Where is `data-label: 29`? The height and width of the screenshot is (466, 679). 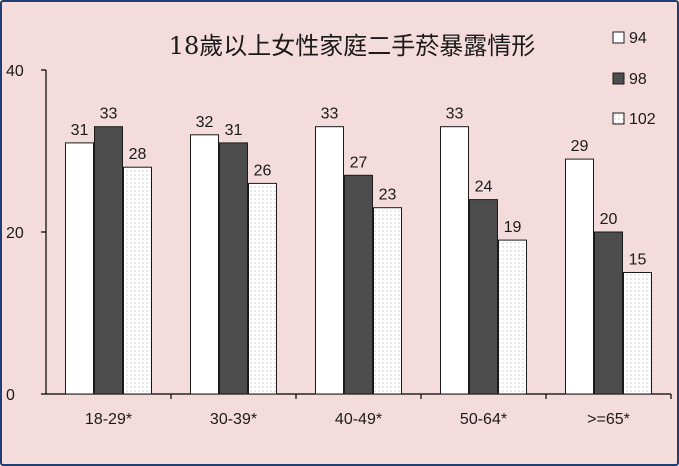 data-label: 29 is located at coordinates (580, 146).